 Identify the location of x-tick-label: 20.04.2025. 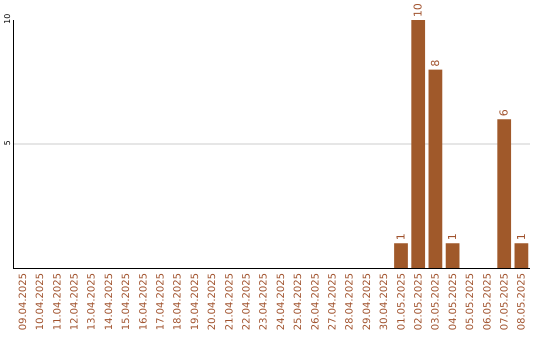
(212, 301).